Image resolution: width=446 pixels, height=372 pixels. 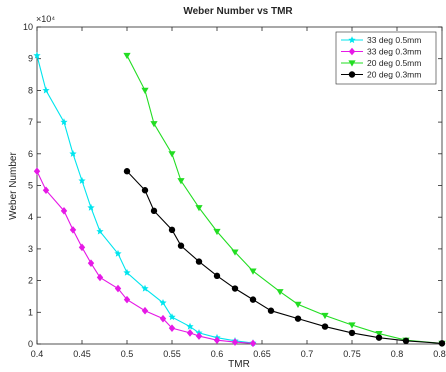 What do you see at coordinates (30, 154) in the screenshot?
I see `y-tick-label: 6` at bounding box center [30, 154].